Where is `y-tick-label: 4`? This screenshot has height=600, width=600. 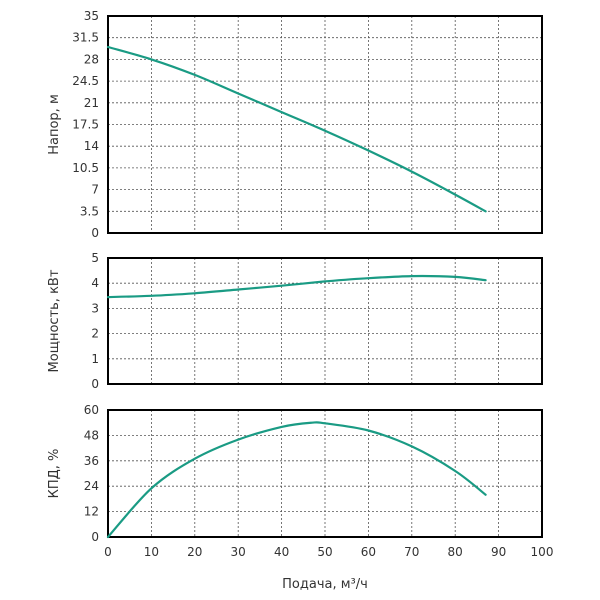
y-tick-label: 4 is located at coordinates (95, 283).